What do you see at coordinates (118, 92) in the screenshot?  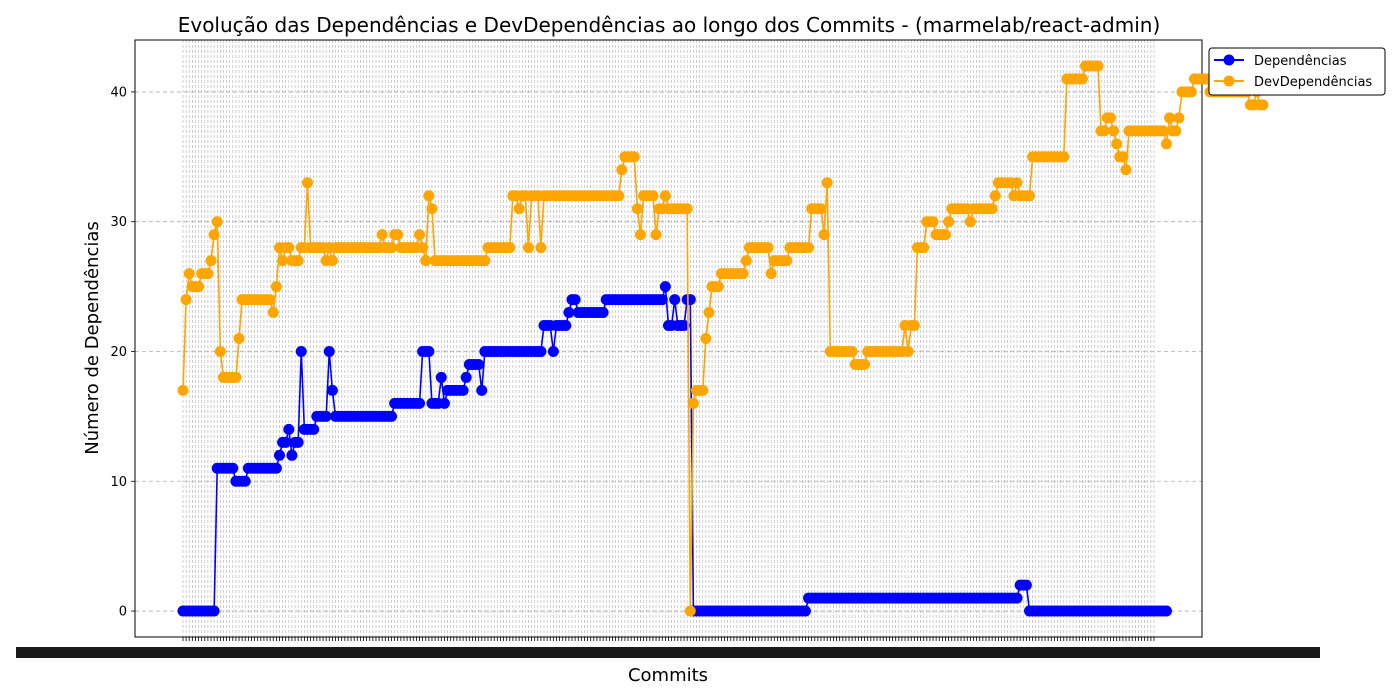 I see `y-tick-label: 40` at bounding box center [118, 92].